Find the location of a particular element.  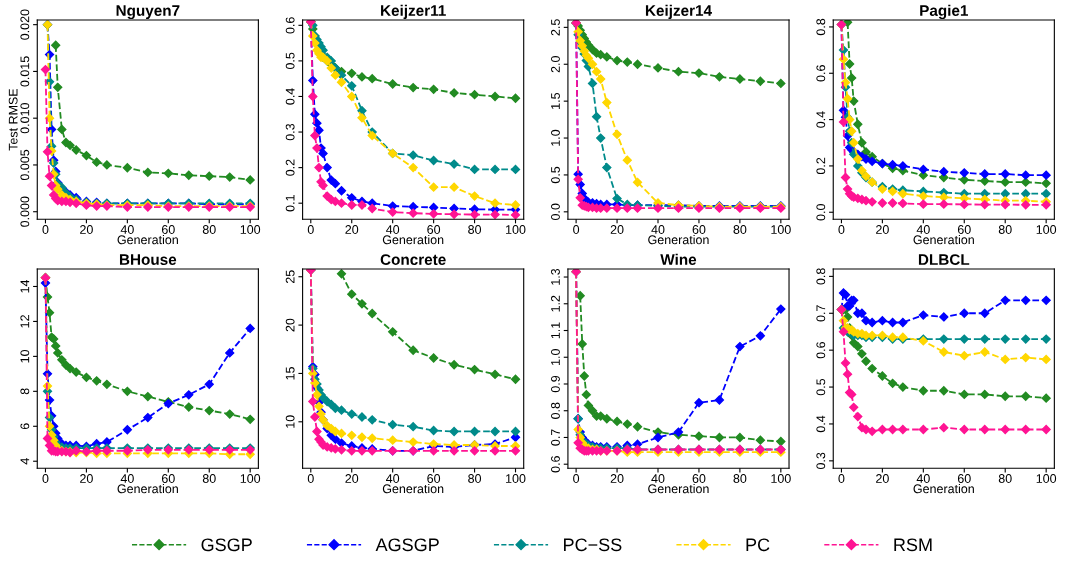

y-tick-label: 15 is located at coordinates (290, 373).